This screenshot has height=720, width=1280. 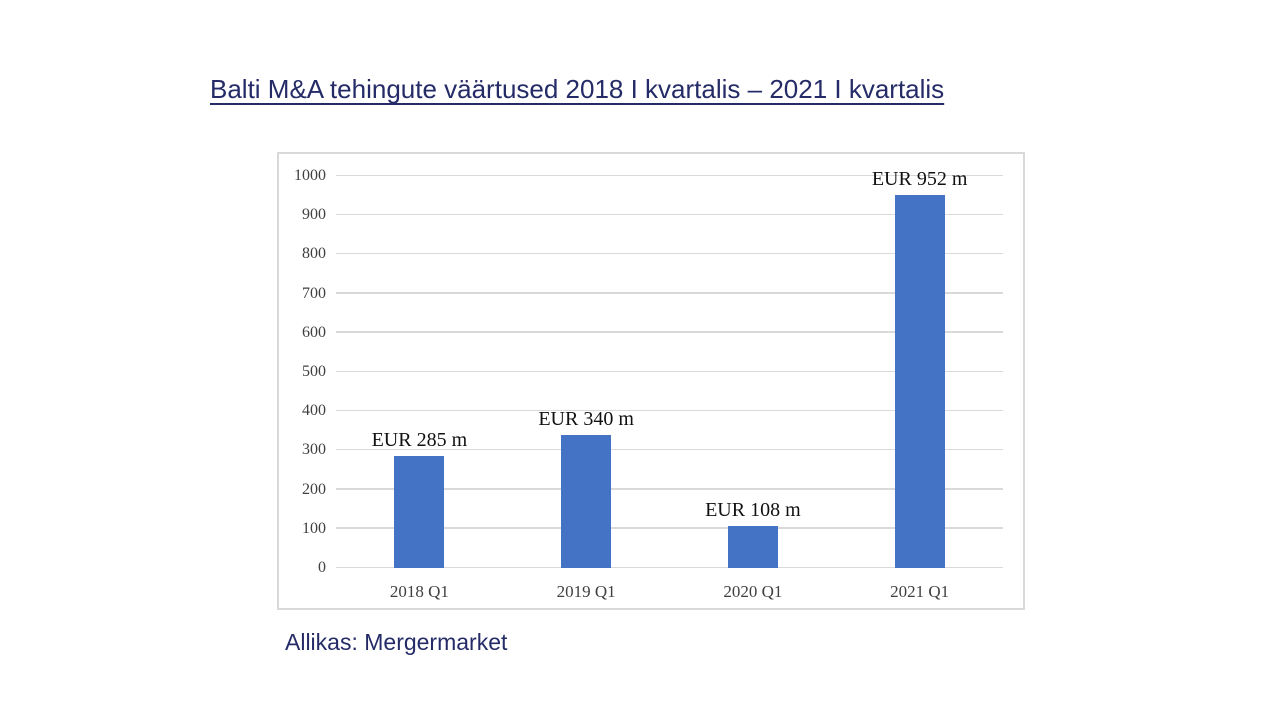 What do you see at coordinates (753, 591) in the screenshot?
I see `x-tick-label-2020-q1: 2020 Q1` at bounding box center [753, 591].